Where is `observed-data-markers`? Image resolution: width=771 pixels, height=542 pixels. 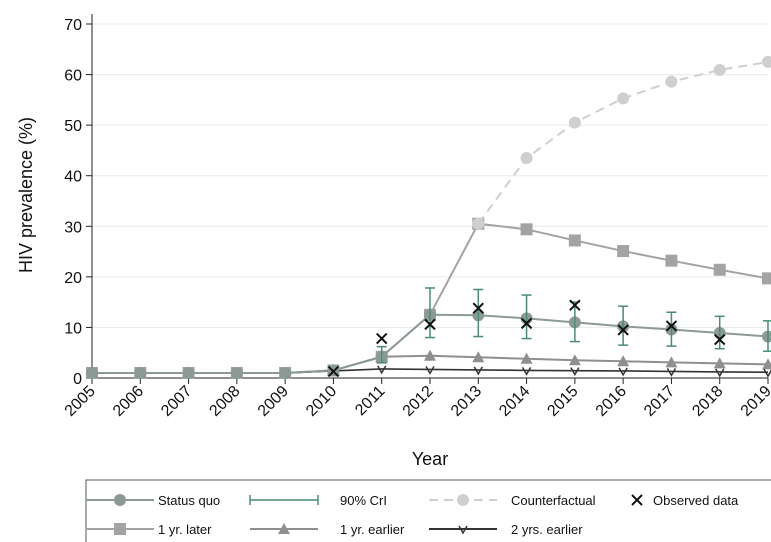
observed-data-markers is located at coordinates (526, 338).